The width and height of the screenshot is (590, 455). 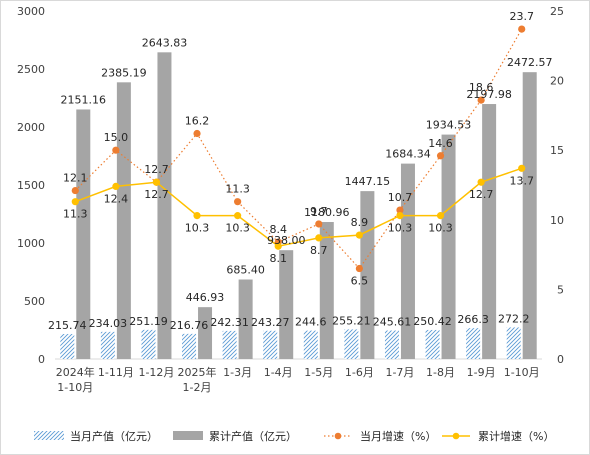 I want to click on y-right-tick-label: 15, so click(x=557, y=150).